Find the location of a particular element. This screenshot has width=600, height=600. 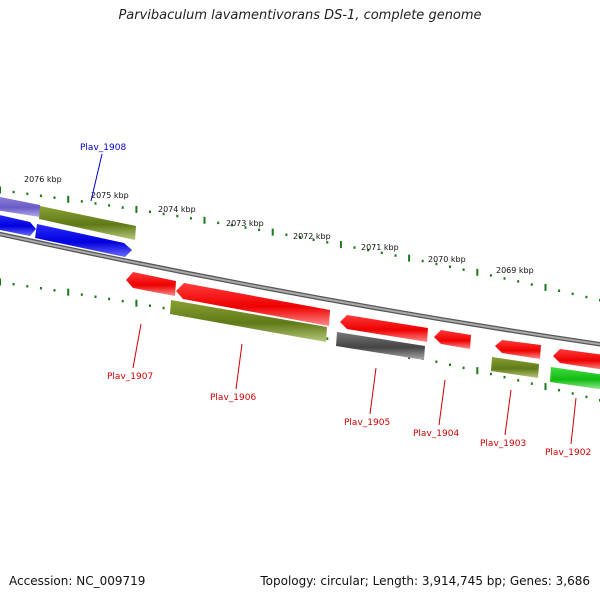

gene-label-plav-1904: Plav_1904 is located at coordinates (436, 434).